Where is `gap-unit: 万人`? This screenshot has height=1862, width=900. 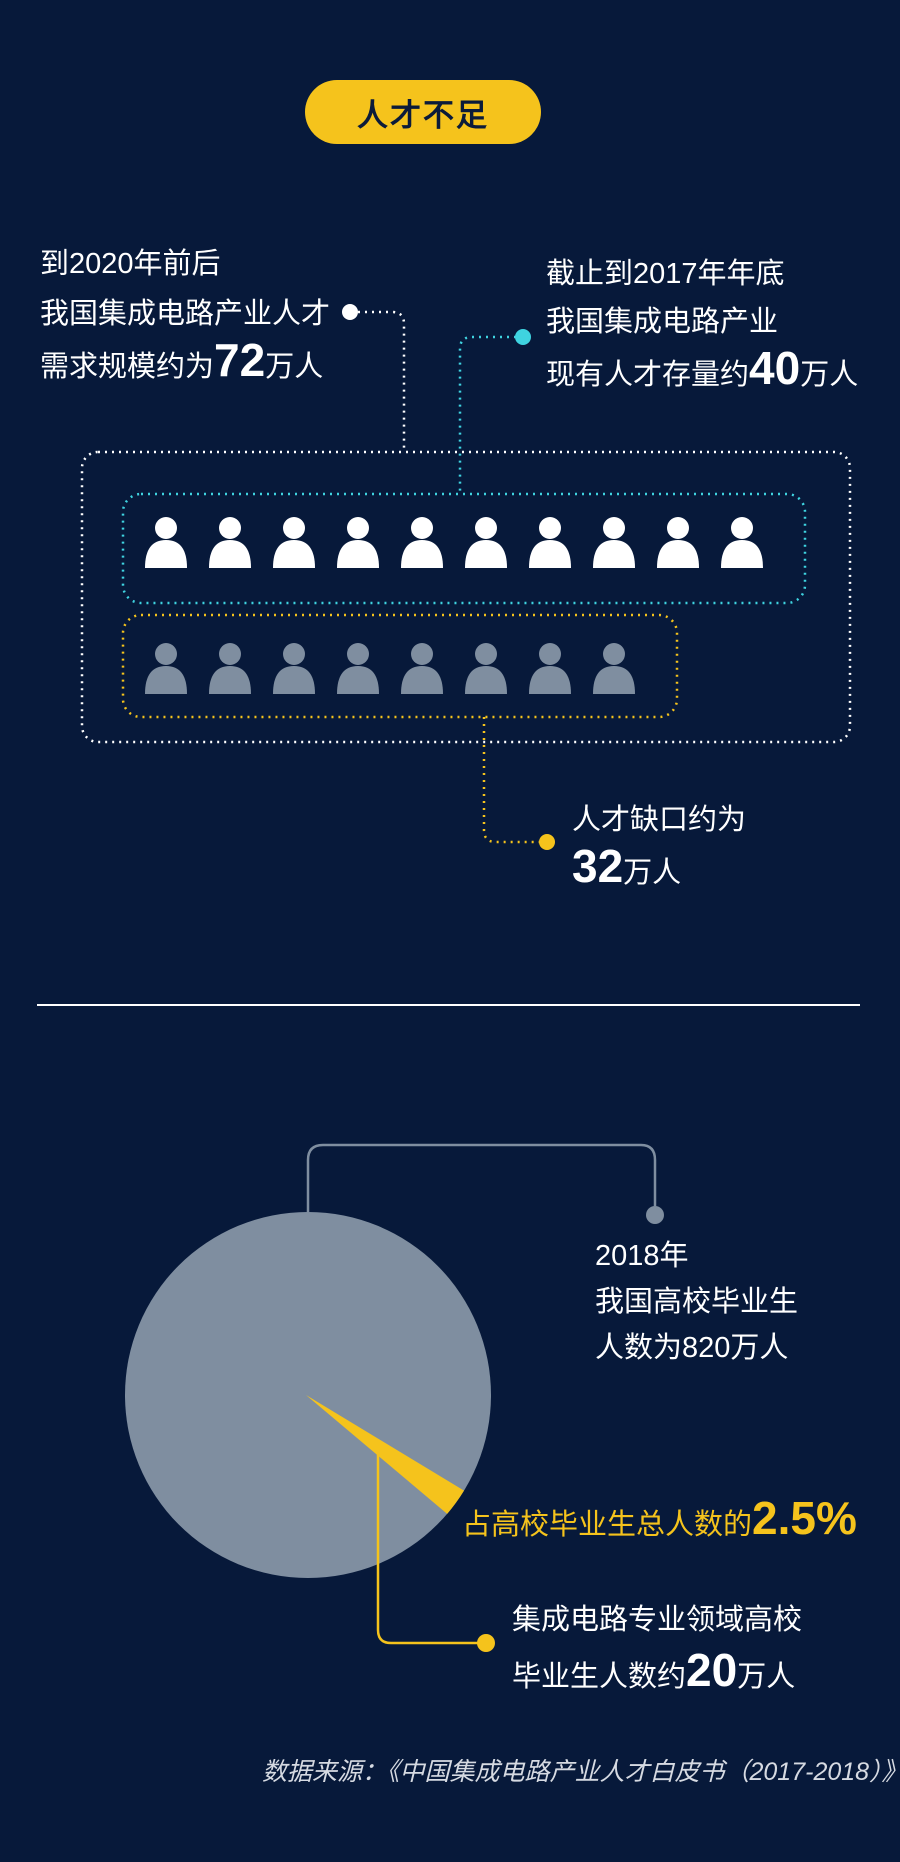 gap-unit: 万人 is located at coordinates (652, 873).